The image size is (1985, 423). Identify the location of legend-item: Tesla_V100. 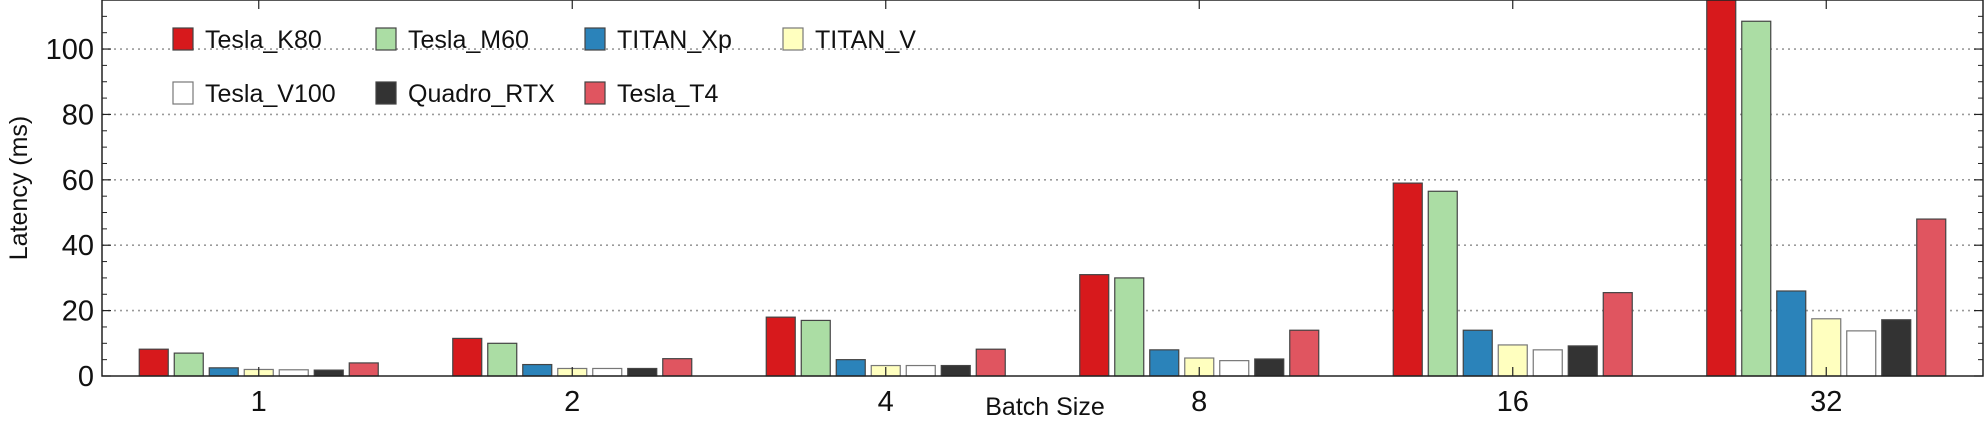
(254, 94).